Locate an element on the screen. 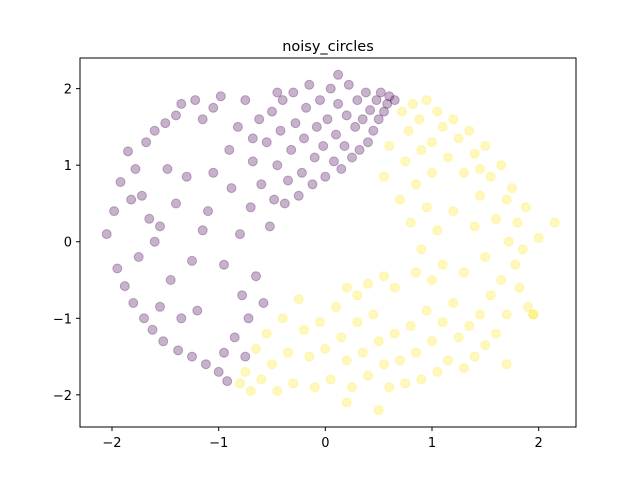 Image resolution: width=640 pixels, height=480 pixels. y-tick-label: 2 is located at coordinates (68, 90).